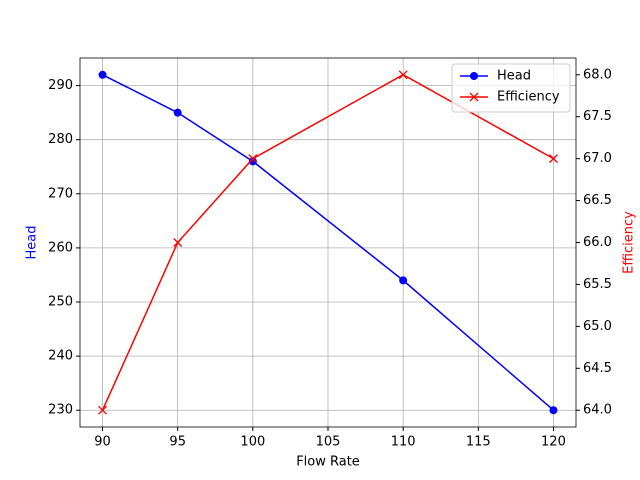 The height and width of the screenshot is (480, 640). Describe the element at coordinates (102, 442) in the screenshot. I see `x-tick-label: 90` at that location.